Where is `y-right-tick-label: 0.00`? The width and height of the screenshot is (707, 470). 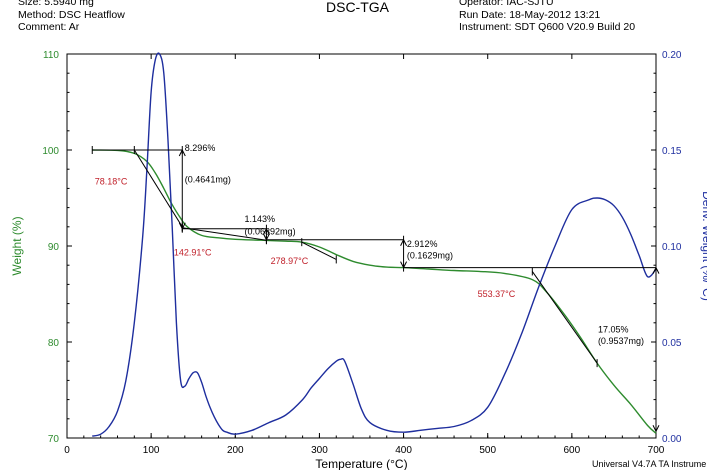 y-right-tick-label: 0.00 is located at coordinates (672, 439).